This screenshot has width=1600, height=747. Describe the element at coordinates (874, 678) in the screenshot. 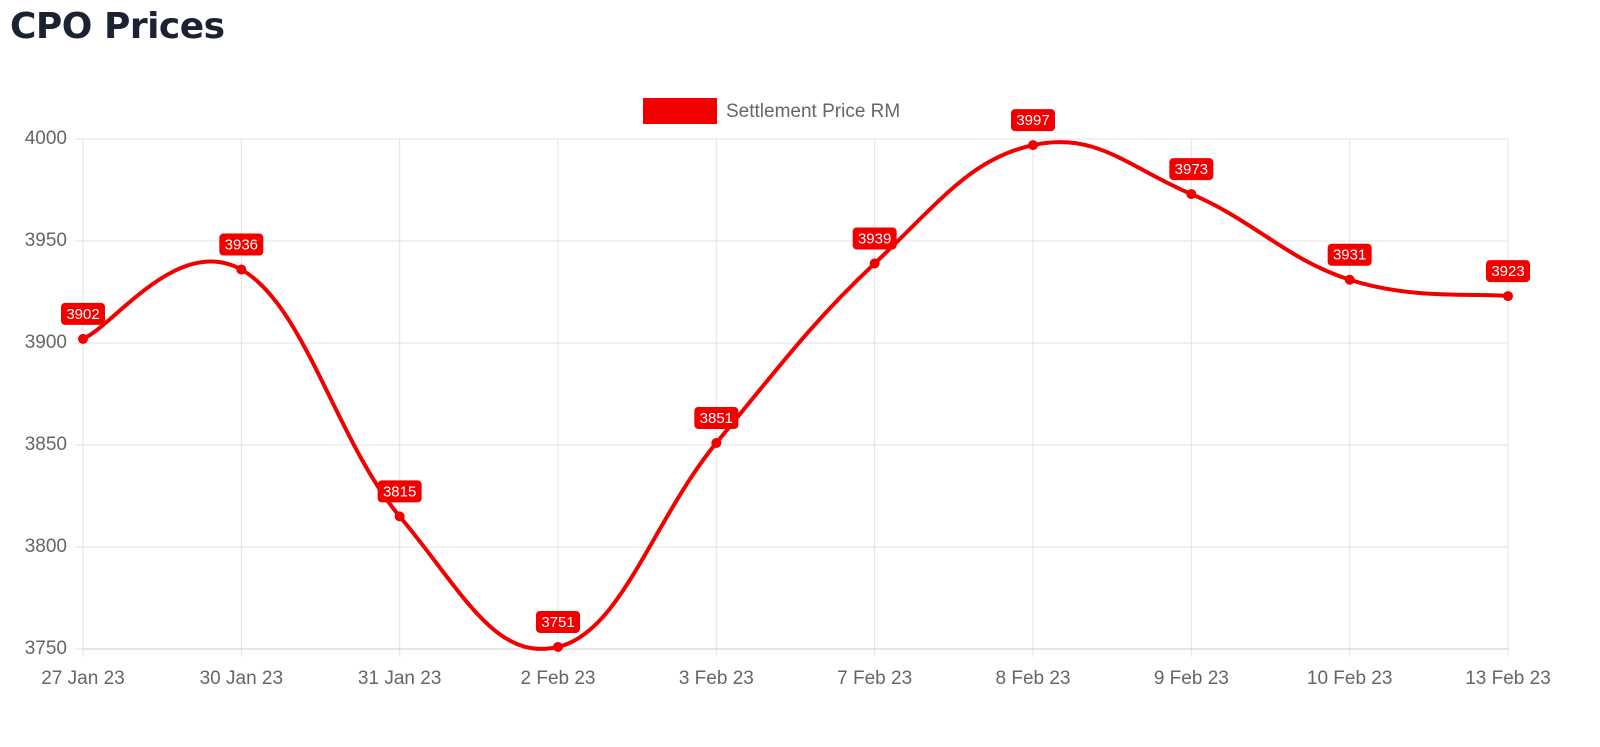

I see `x-tick-label: 7 Feb 23` at that location.